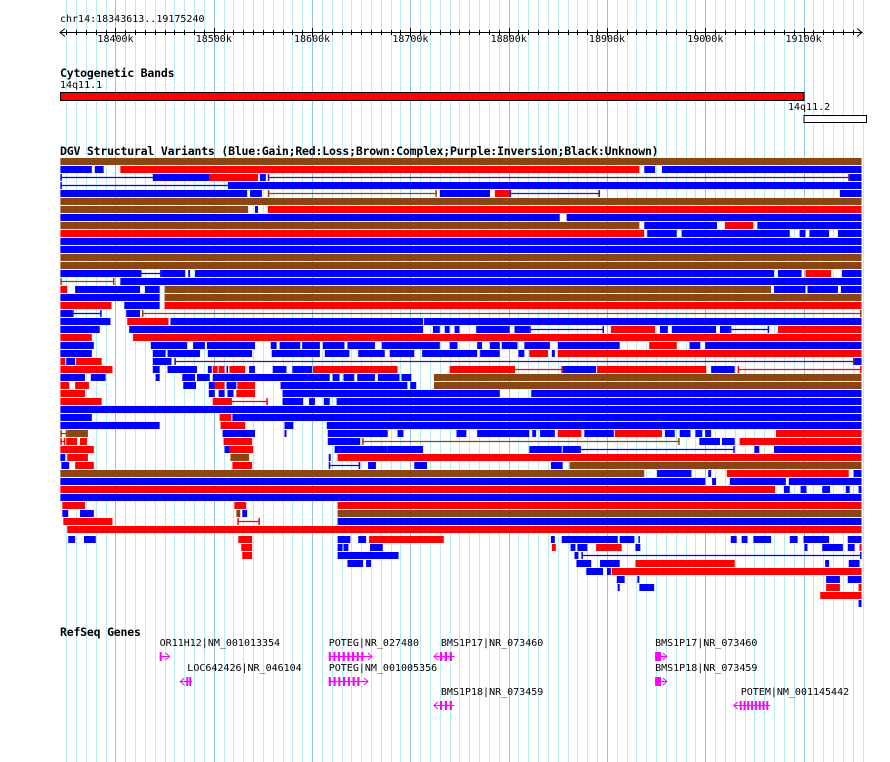 This screenshot has width=890, height=762. I want to click on gene-label: POTEG|NR_027480, so click(374, 643).